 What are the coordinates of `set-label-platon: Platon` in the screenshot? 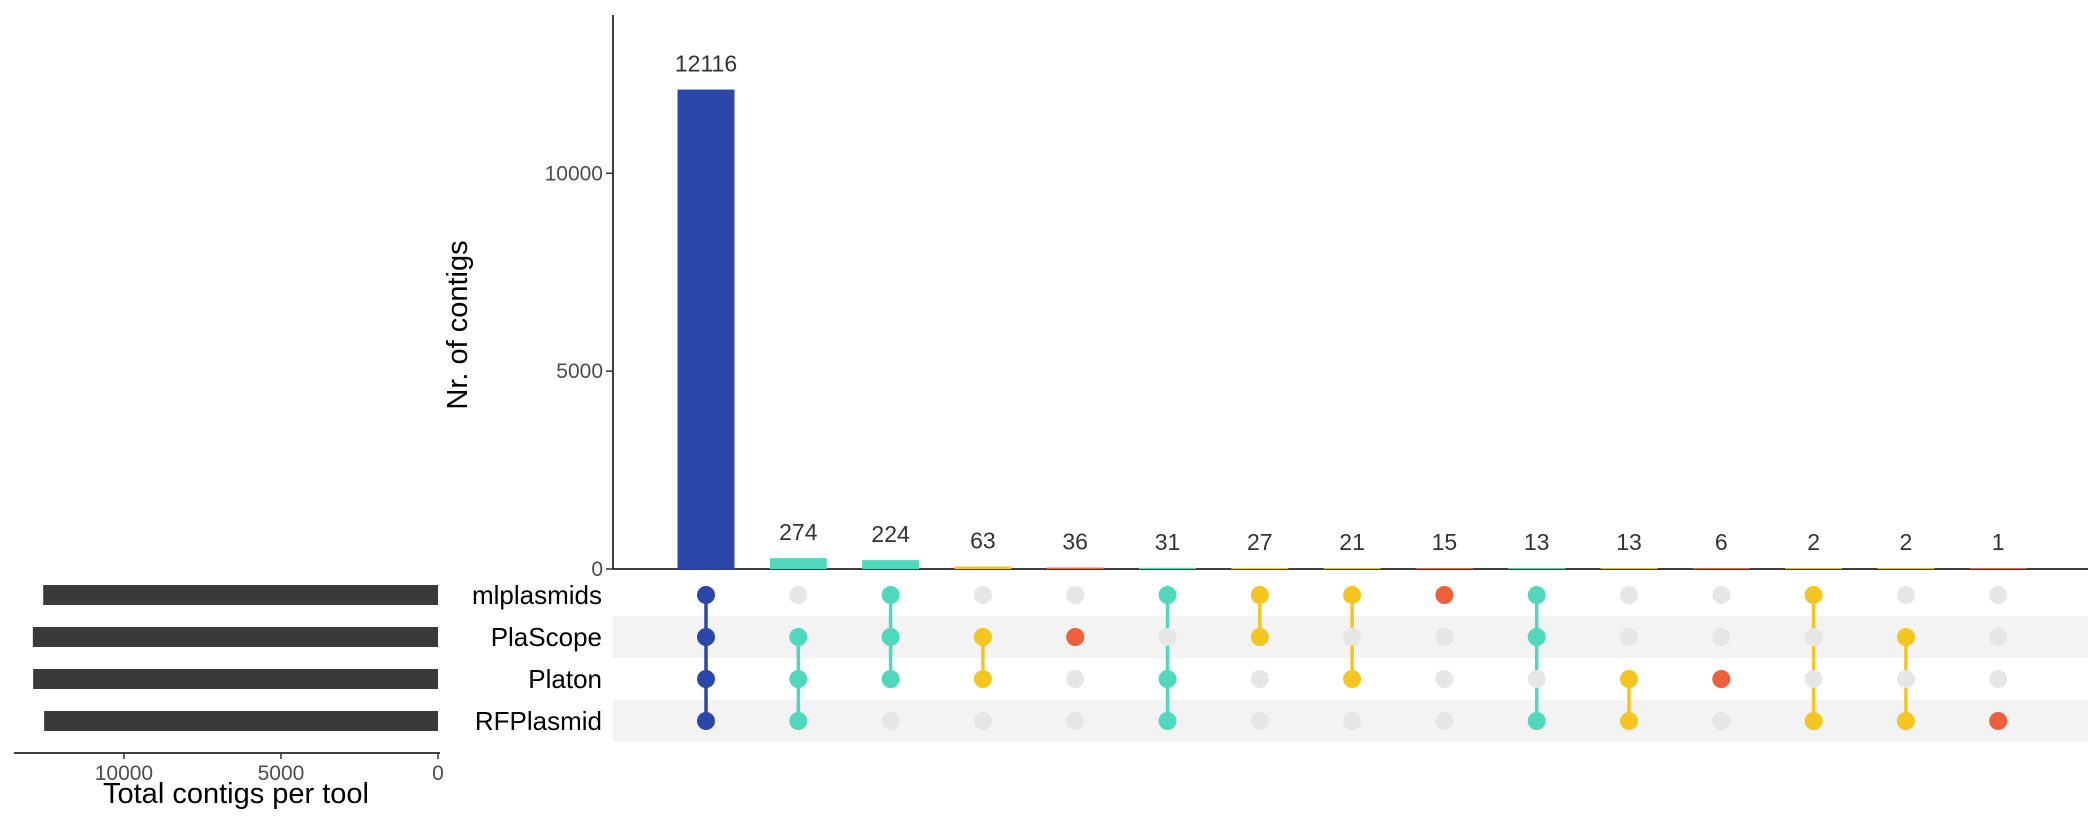 It's located at (565, 679).